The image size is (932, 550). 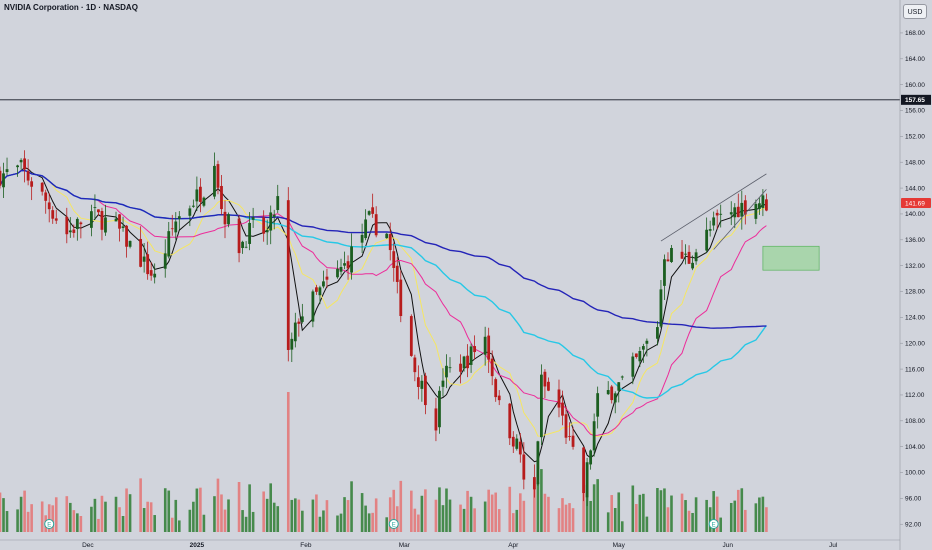 What do you see at coordinates (915, 11) in the screenshot?
I see `currency-button: USD` at bounding box center [915, 11].